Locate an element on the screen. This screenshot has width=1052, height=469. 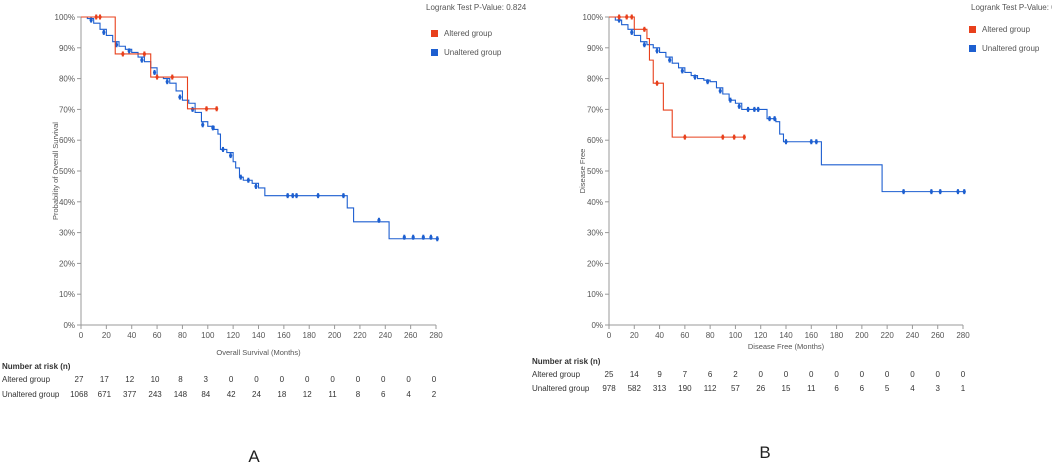
risk-cell: 3 is located at coordinates (937, 388).